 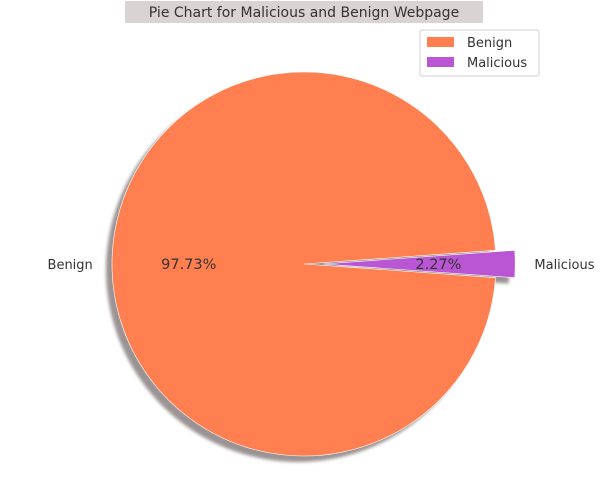 I want to click on pie-slice-malicious, so click(x=419, y=264).